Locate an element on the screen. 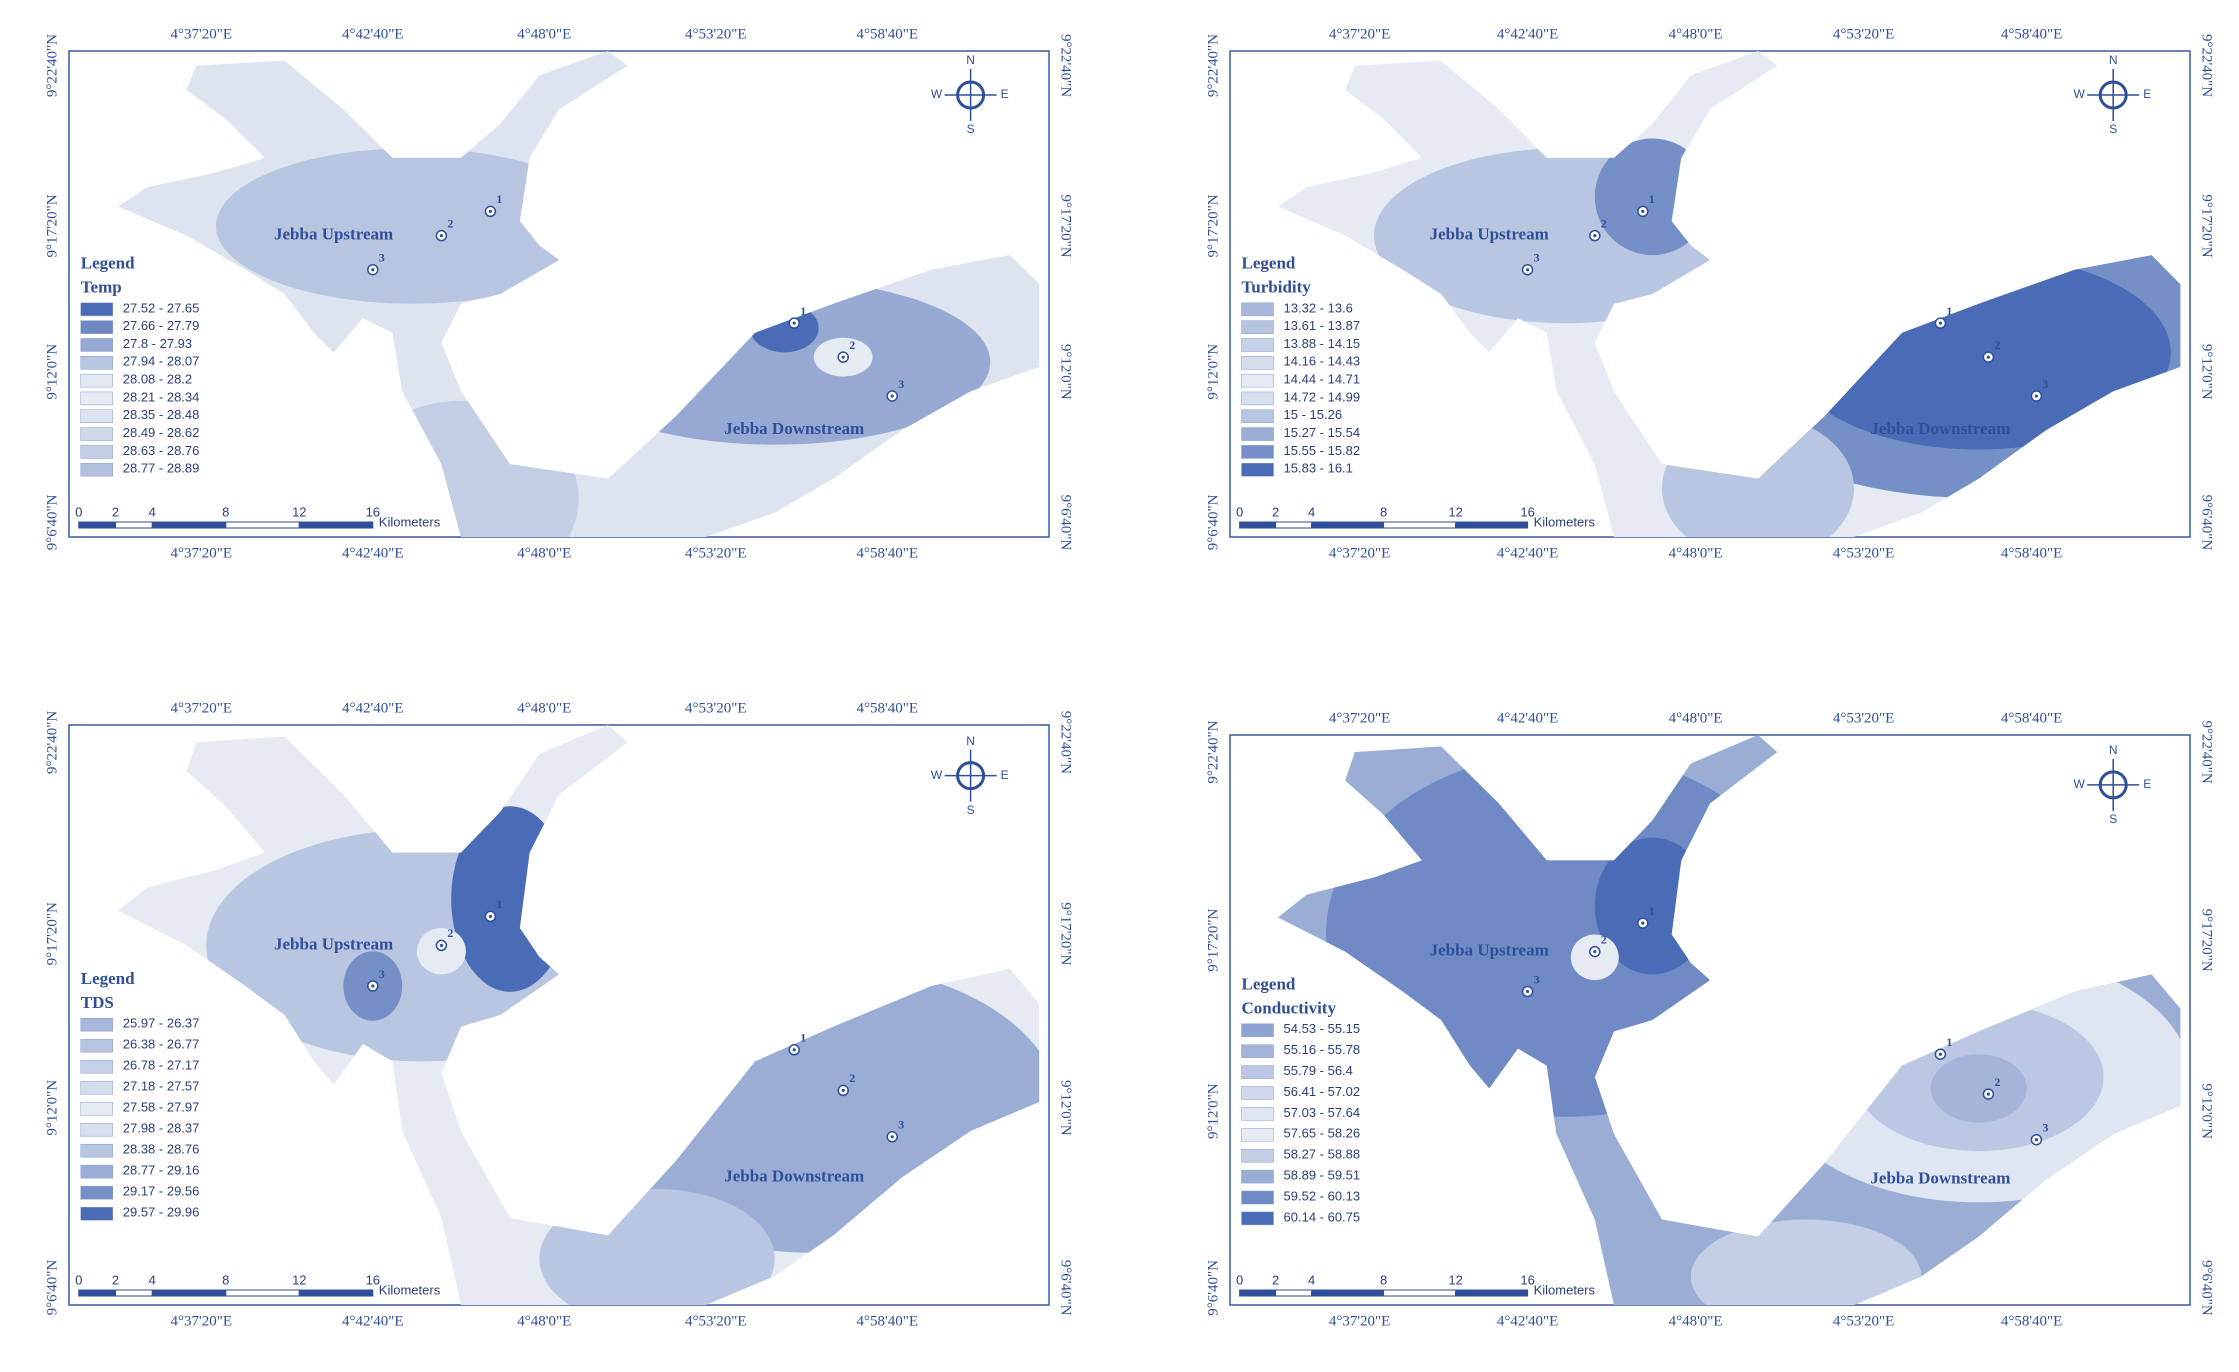 This screenshot has height=1372, width=2239. legend-class: 13.61 - 13.87 is located at coordinates (1322, 325).